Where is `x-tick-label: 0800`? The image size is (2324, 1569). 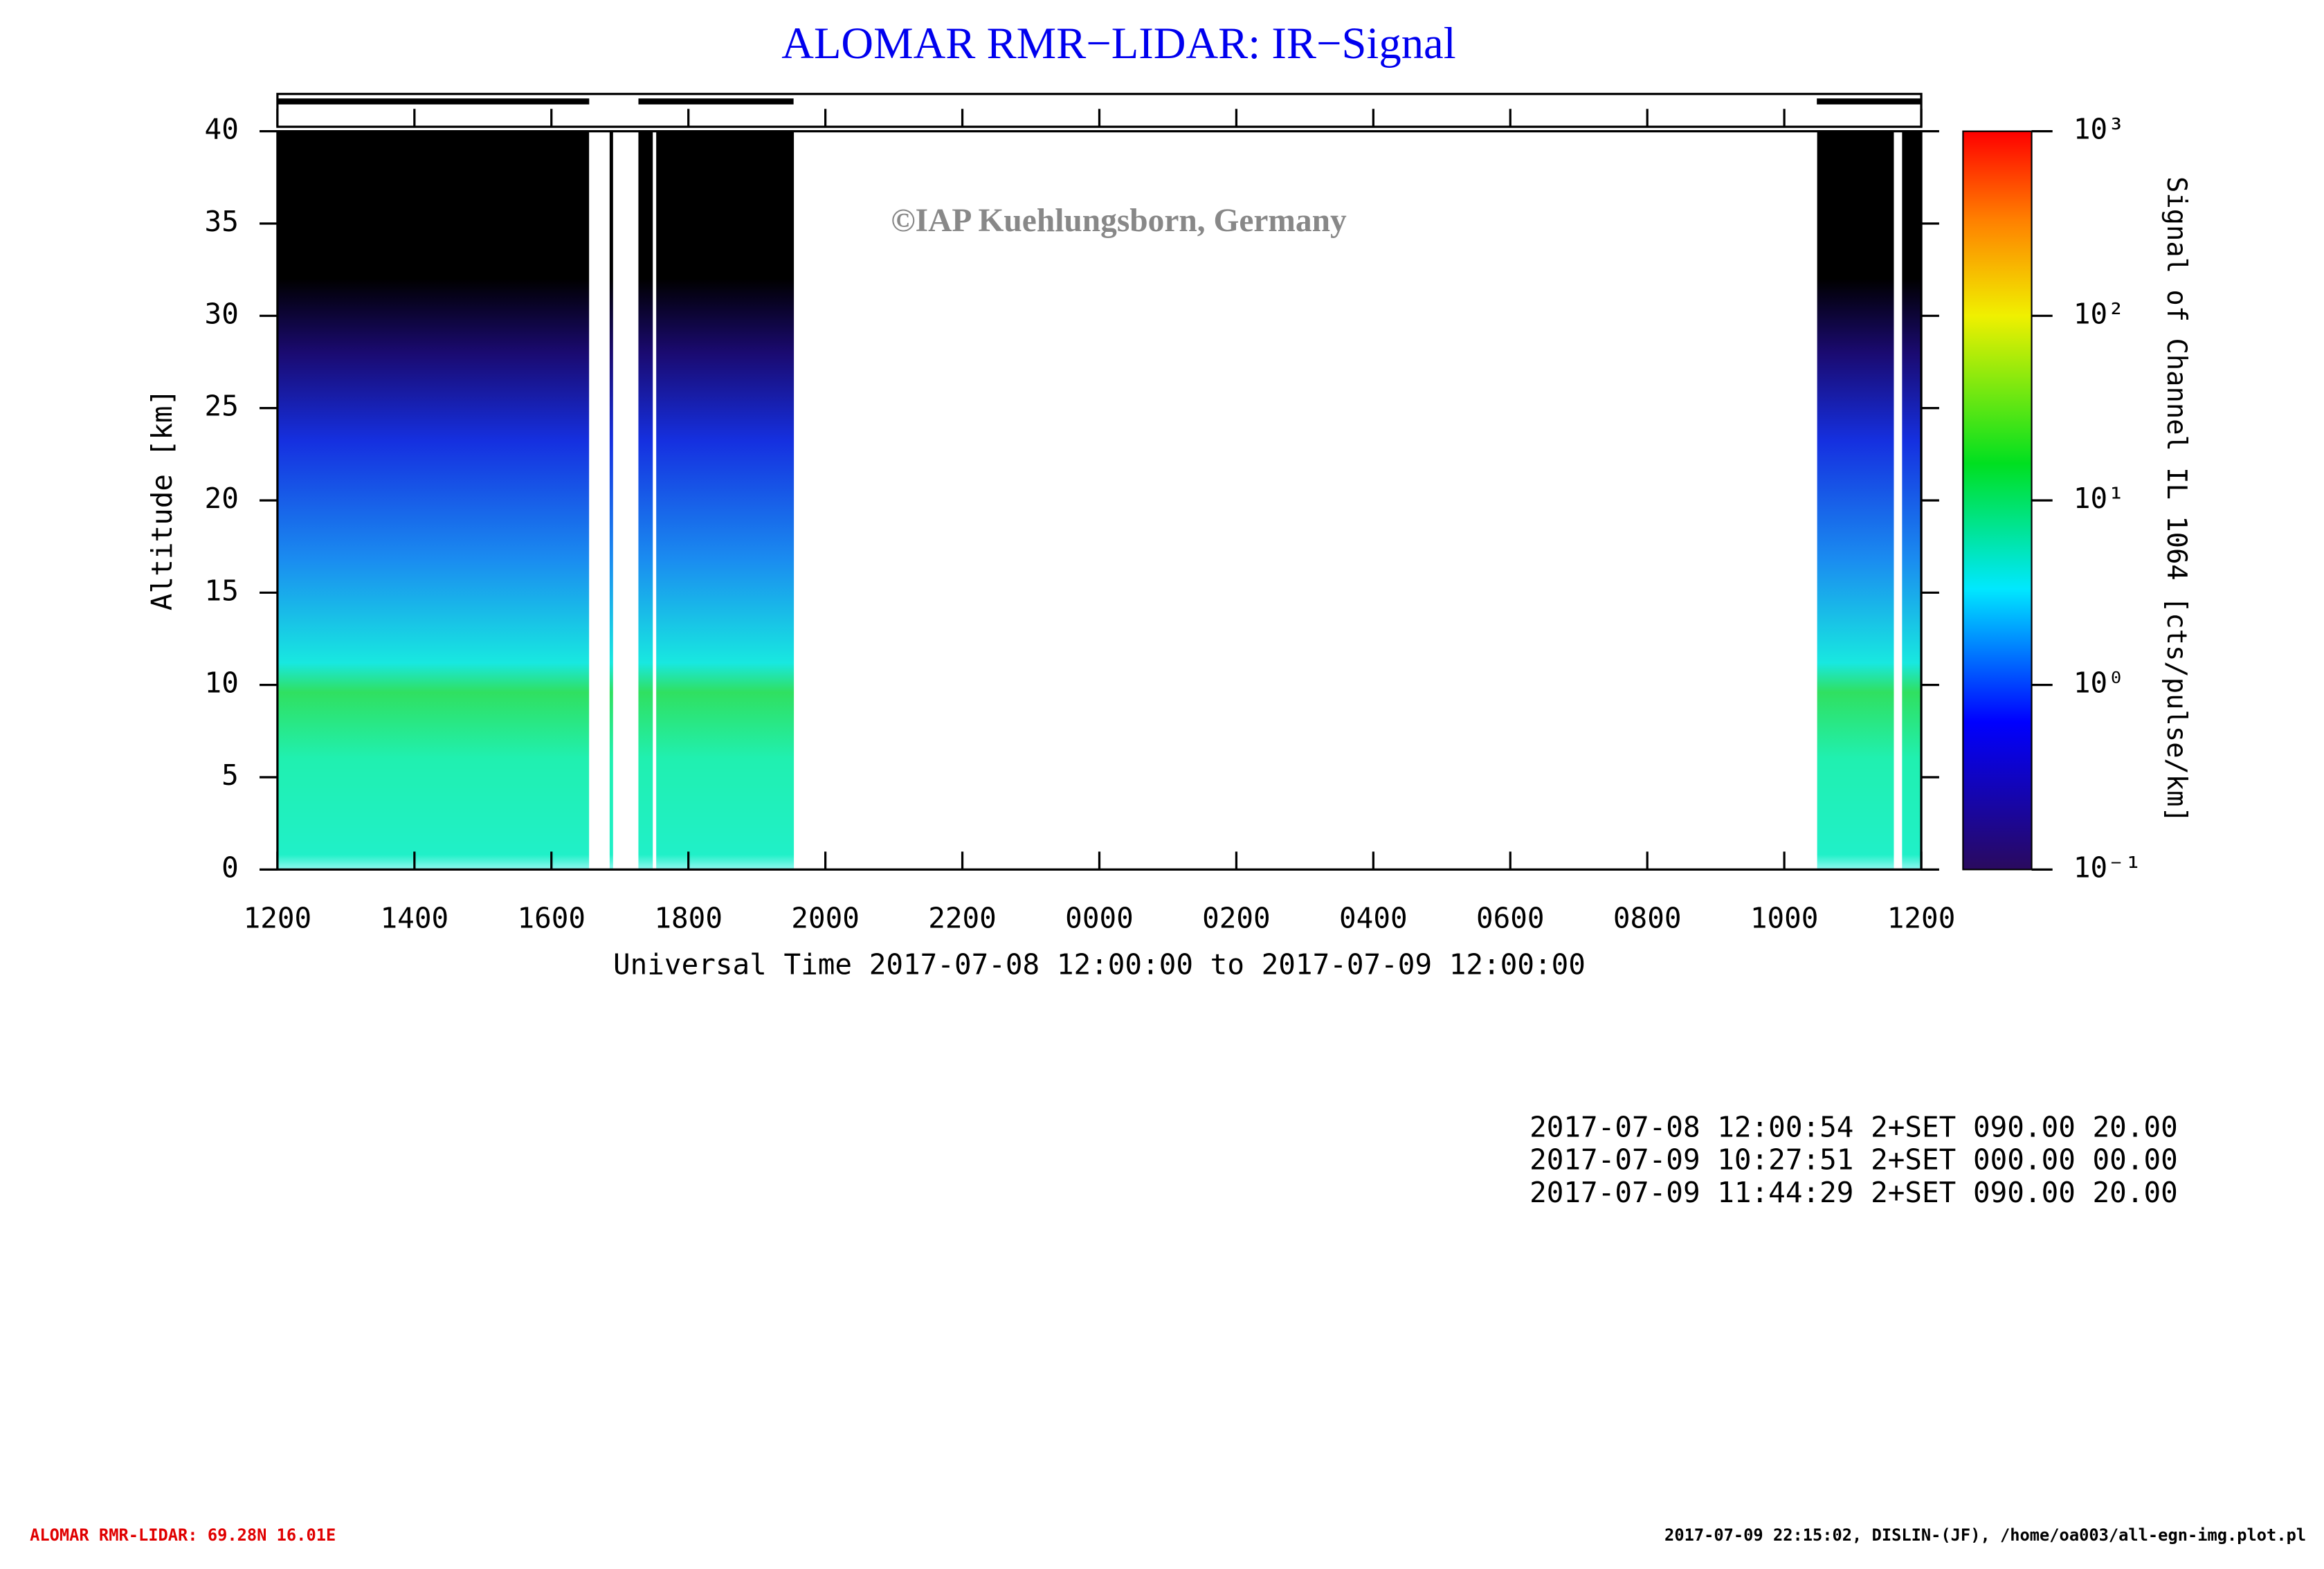
x-tick-label: 0800 is located at coordinates (1648, 918).